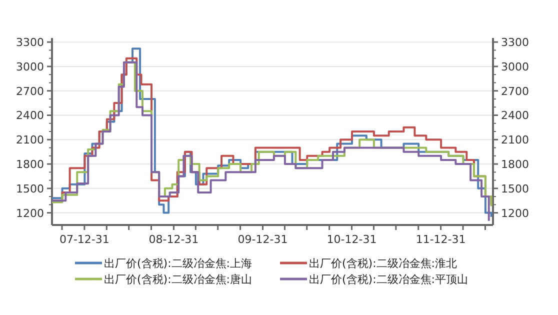 This screenshot has width=558, height=315. I want to click on y2-tick-label: 2700, so click(515, 91).